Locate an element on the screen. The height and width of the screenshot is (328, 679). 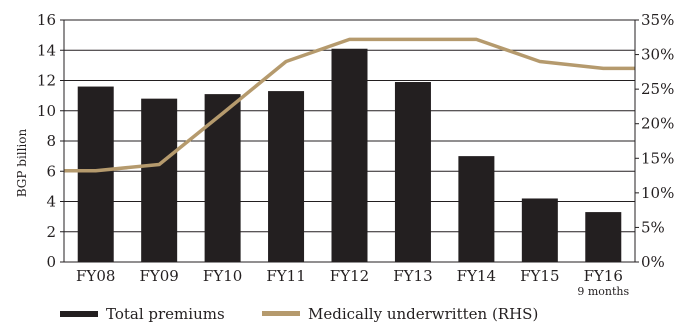
legend-label-total-premiums: Total premiums is located at coordinates (165, 314).